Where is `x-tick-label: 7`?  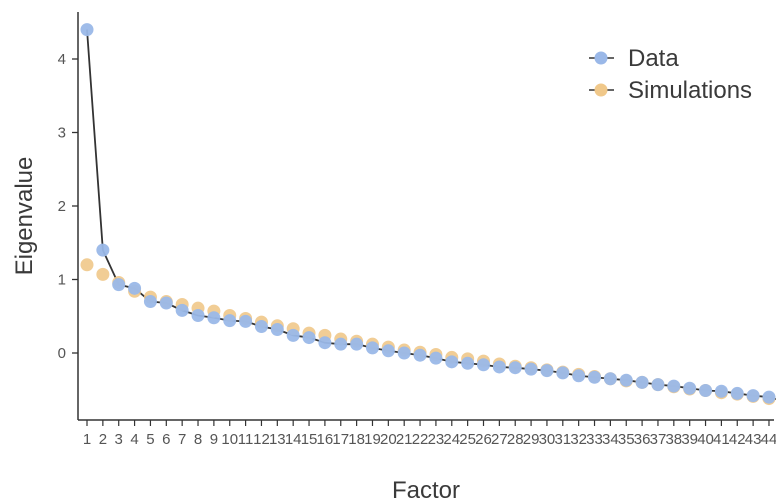 x-tick-label: 7 is located at coordinates (182, 439).